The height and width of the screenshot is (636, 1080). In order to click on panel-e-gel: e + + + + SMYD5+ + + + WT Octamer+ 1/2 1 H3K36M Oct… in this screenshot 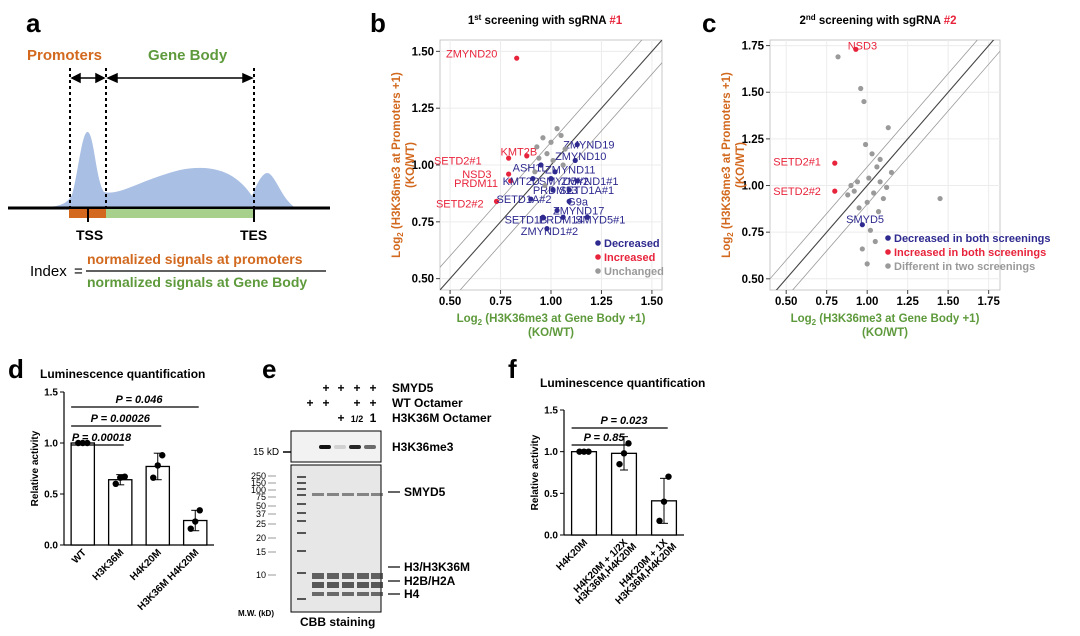, I will do `click(365, 491)`.